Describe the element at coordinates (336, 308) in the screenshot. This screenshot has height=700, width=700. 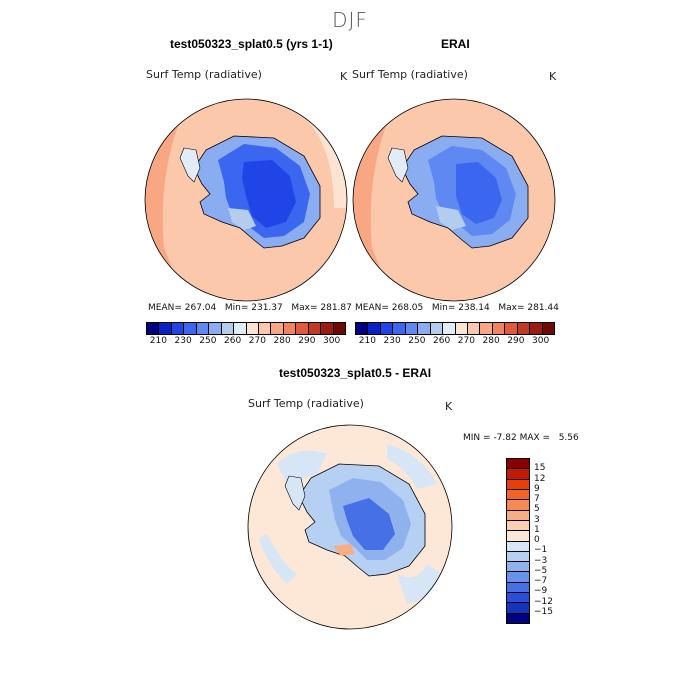
I see `panel-1-max-value: 281.87` at that location.